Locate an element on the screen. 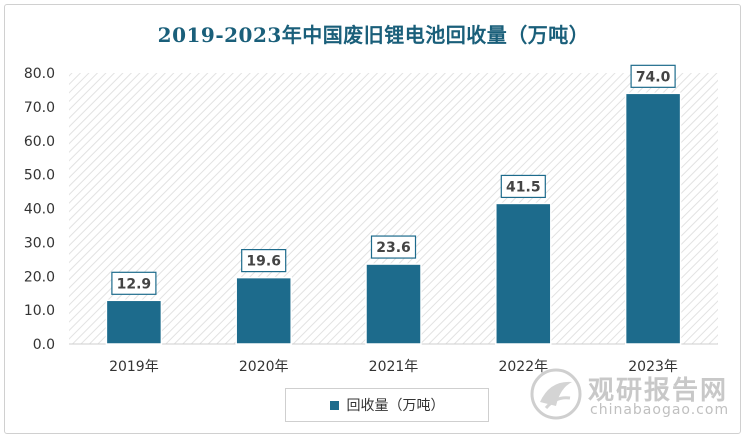 This screenshot has width=747, height=440. y-tick-label: 50.0 is located at coordinates (39, 176).